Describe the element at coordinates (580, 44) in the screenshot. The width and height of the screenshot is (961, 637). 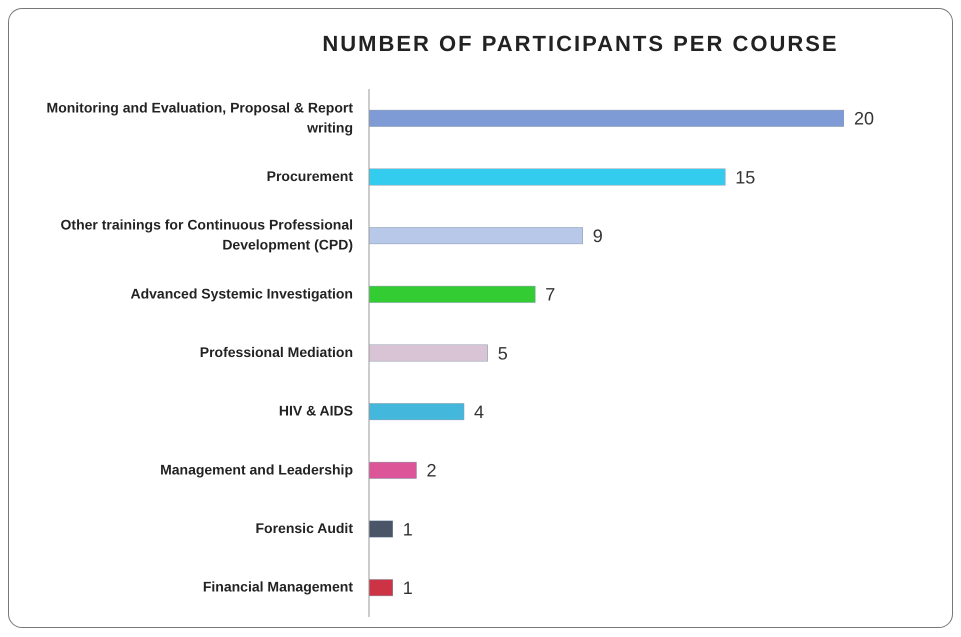
I see `chart-title: NUMBER OF PARTICIPANTS PER COURSE` at that location.